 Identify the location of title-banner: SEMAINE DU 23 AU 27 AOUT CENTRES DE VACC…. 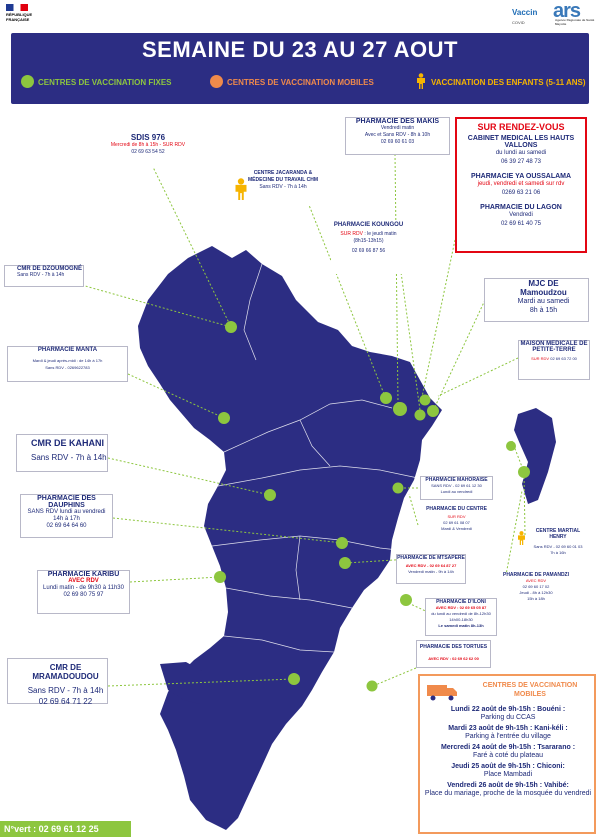
(300, 68).